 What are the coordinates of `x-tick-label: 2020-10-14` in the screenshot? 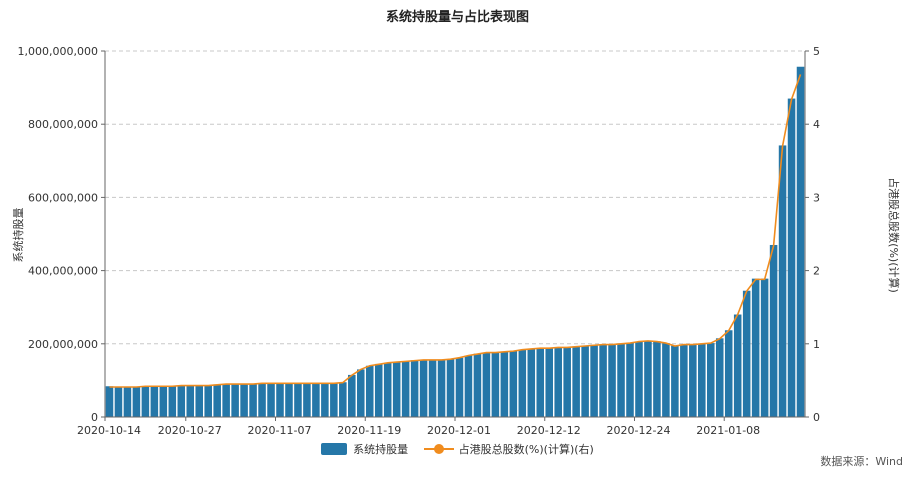 It's located at (109, 430).